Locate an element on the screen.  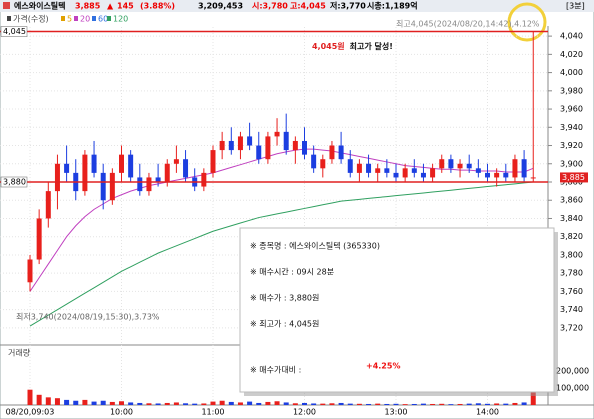
y-tick-label: 3,800 is located at coordinates (571, 254).